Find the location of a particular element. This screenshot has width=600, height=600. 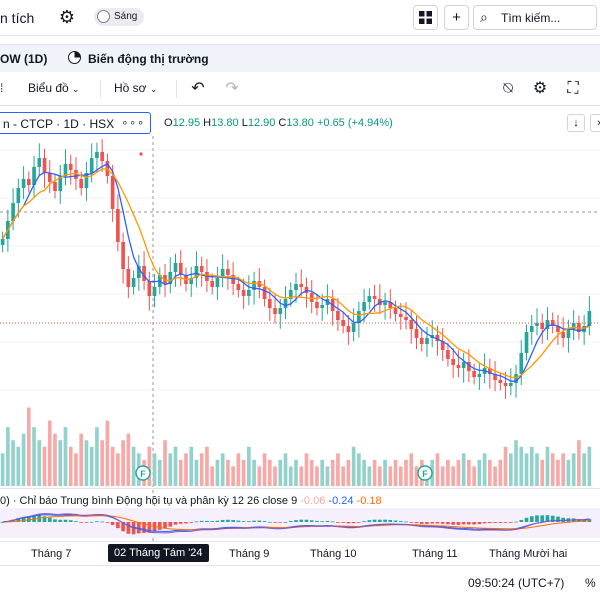

percent-toggle: % is located at coordinates (590, 583).